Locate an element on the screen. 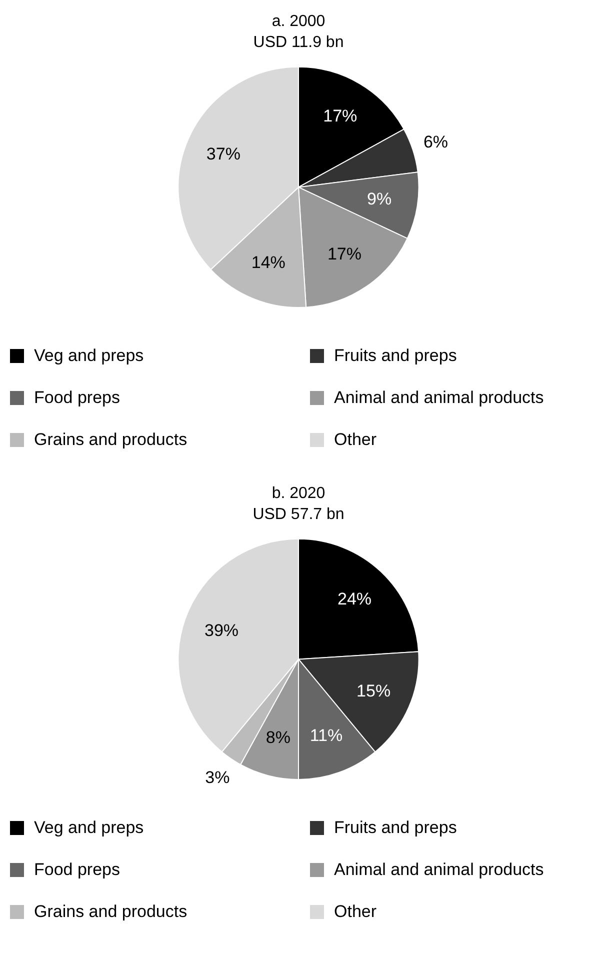 The height and width of the screenshot is (977, 597). data-label: 11% is located at coordinates (326, 735).